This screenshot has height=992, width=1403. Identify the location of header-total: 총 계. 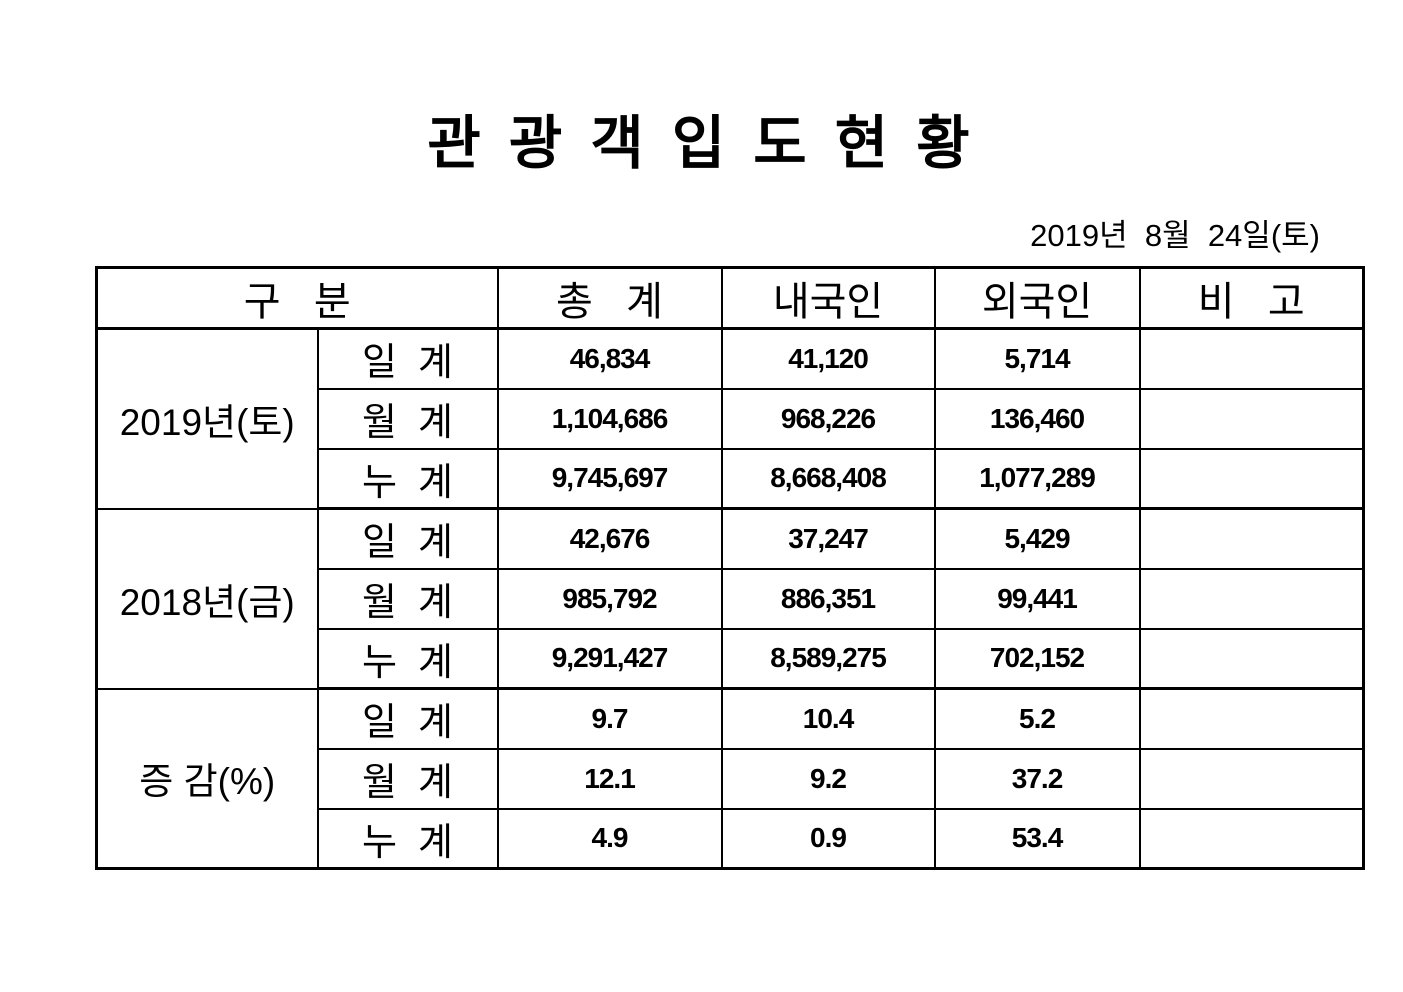
(609, 298).